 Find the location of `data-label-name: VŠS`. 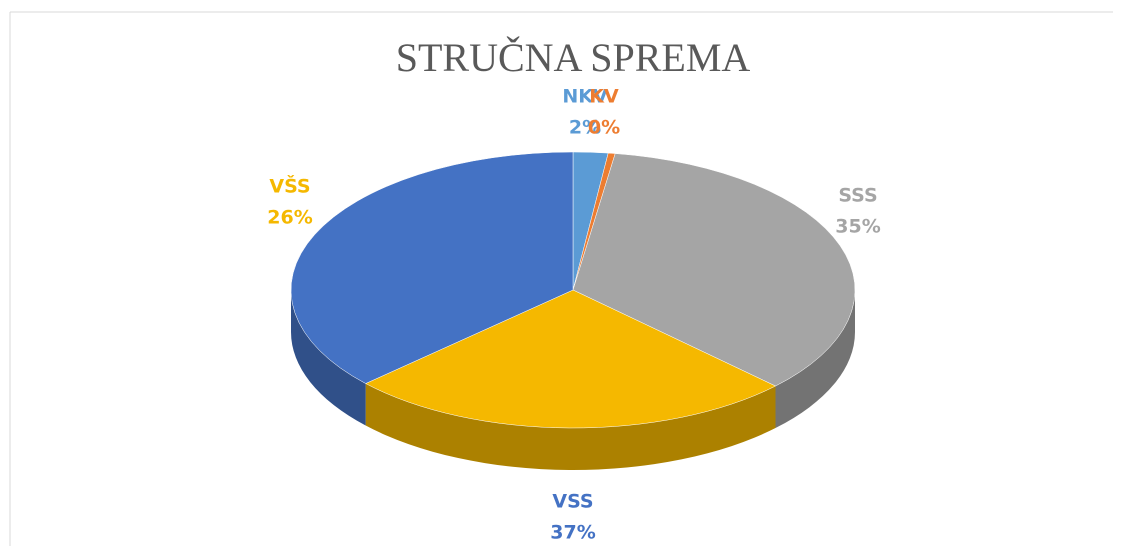

data-label-name: VŠS is located at coordinates (289, 186).